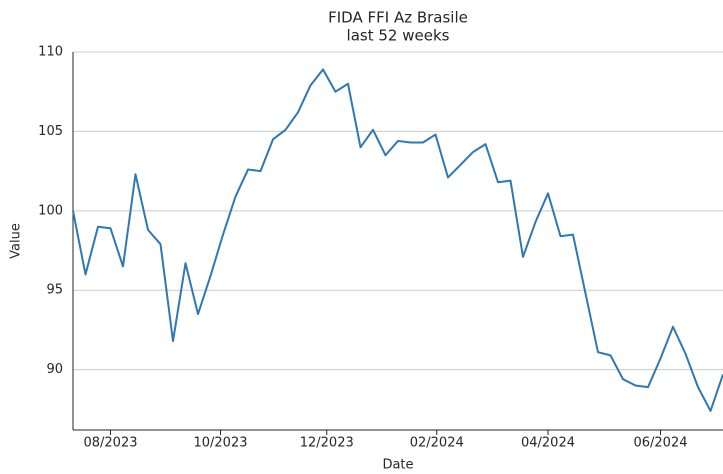 The image size is (723, 474). I want to click on x-tick-label: 02/2024, so click(437, 443).